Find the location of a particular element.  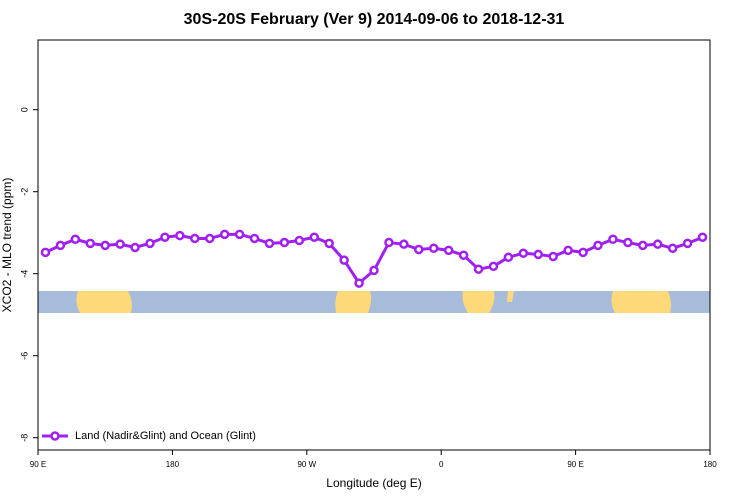

series-line is located at coordinates (374, 259).